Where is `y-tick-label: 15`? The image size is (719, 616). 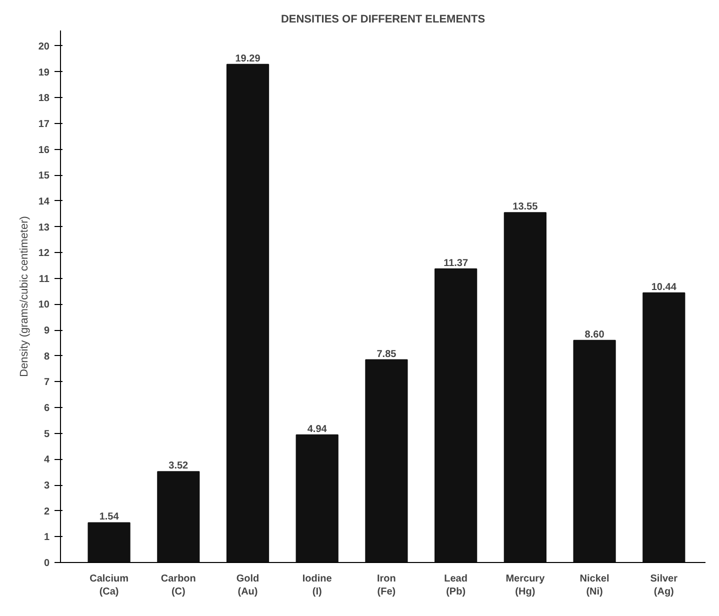
y-tick-label: 15 is located at coordinates (44, 176).